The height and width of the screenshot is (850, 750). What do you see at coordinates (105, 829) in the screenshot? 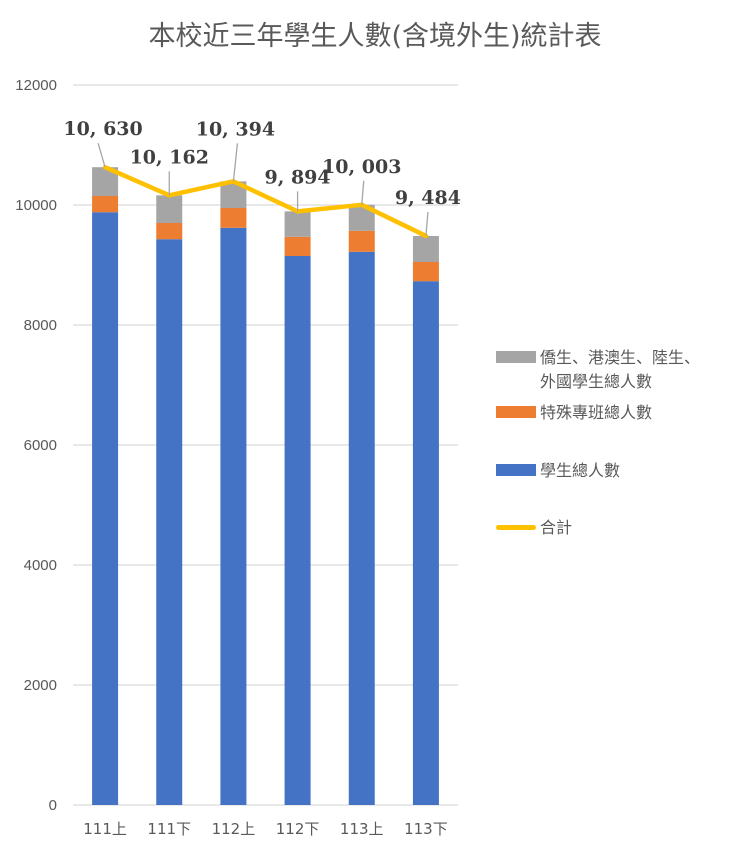
I see `x-tick-label: 111上` at bounding box center [105, 829].